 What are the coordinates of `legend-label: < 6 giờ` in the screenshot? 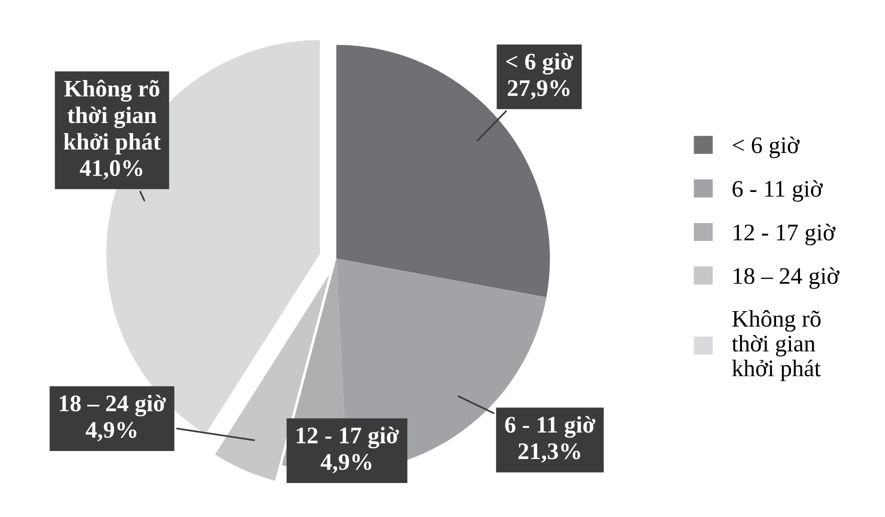 It's located at (766, 147).